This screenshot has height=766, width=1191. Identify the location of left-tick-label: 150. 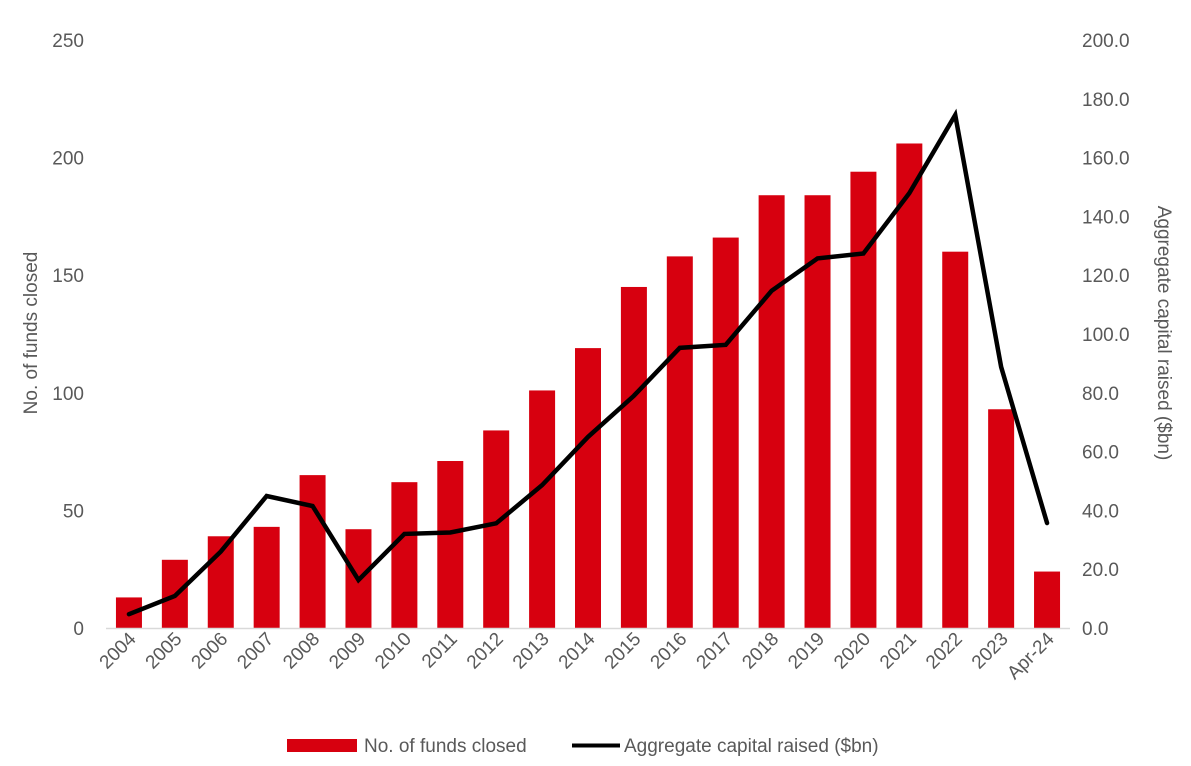
(68, 276).